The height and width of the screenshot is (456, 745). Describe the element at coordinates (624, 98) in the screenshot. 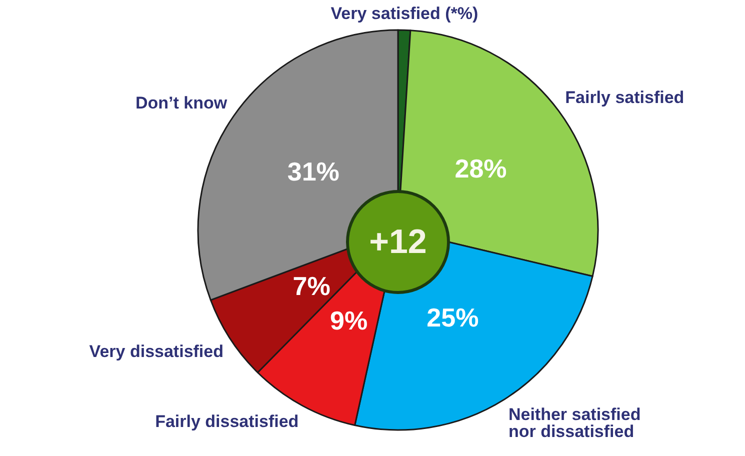

I see `slice-label: Fairly satisfied` at that location.